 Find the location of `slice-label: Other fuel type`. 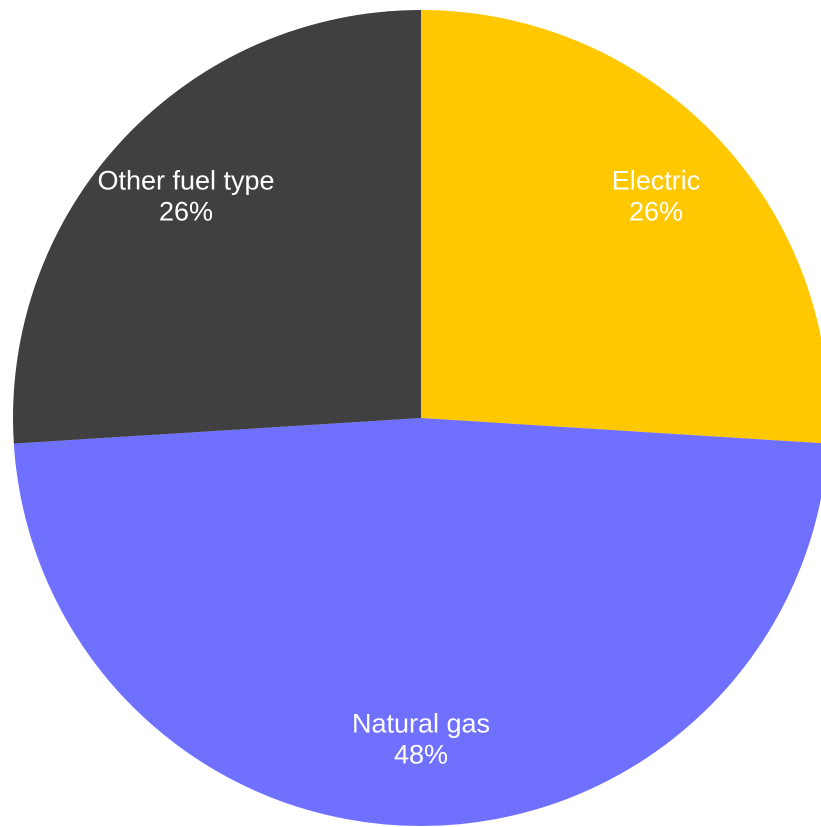

slice-label: Other fuel type is located at coordinates (185, 180).